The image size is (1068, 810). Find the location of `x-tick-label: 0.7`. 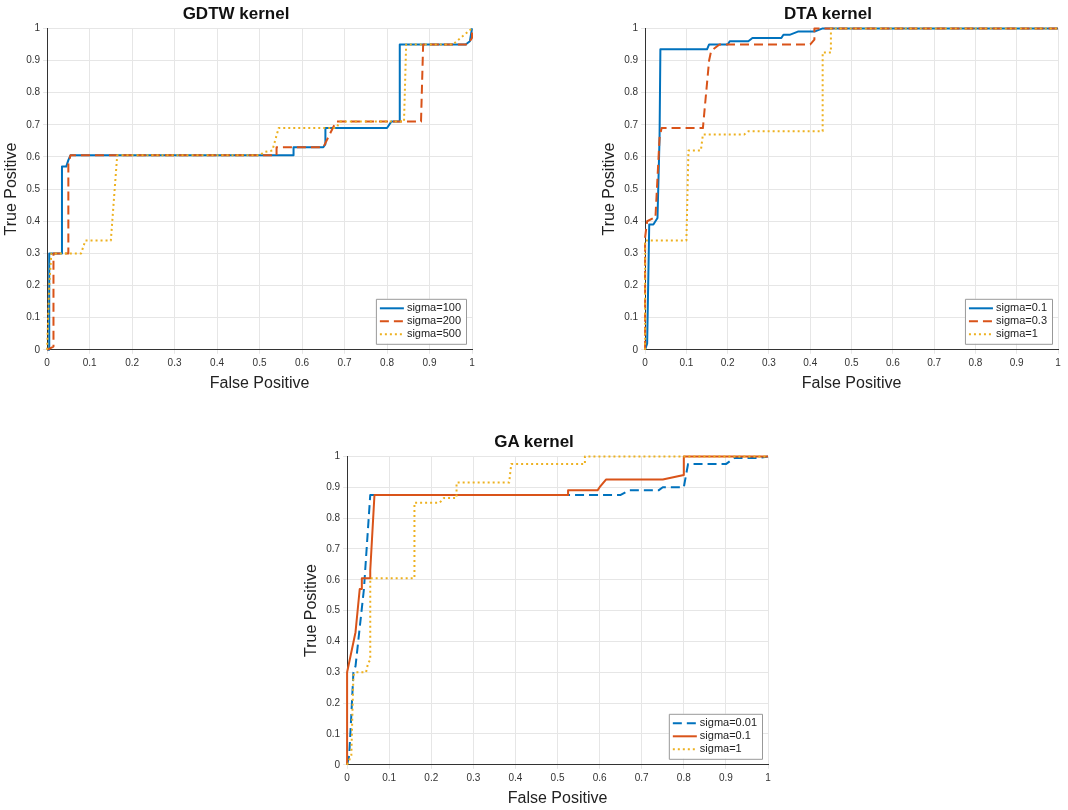

x-tick-label: 0.7 is located at coordinates (934, 362).